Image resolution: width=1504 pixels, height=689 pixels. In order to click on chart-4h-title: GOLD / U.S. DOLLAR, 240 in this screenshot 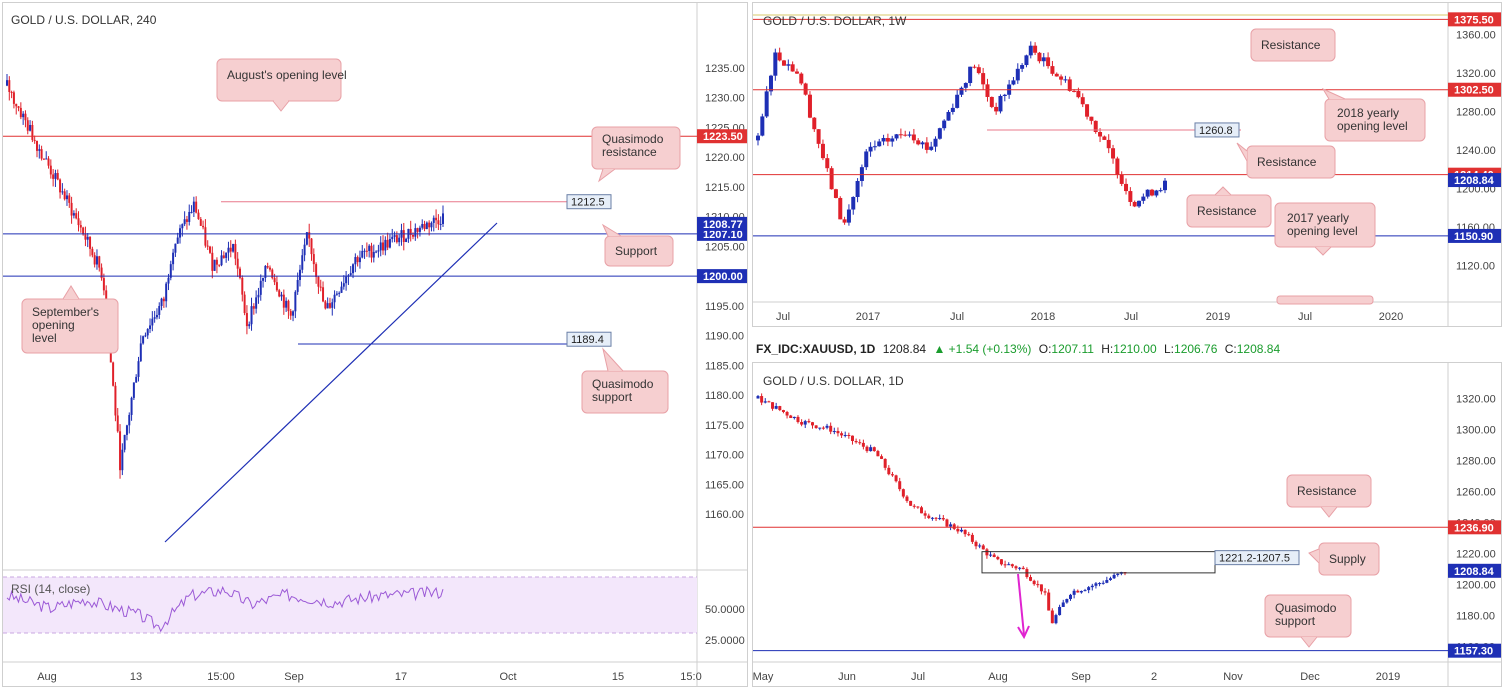, I will do `click(84, 20)`.